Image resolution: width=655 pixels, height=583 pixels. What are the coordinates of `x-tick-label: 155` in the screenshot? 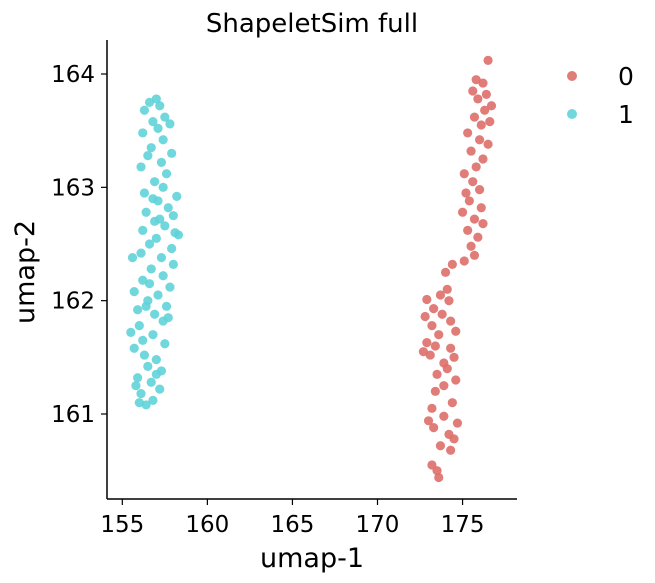 It's located at (122, 525).